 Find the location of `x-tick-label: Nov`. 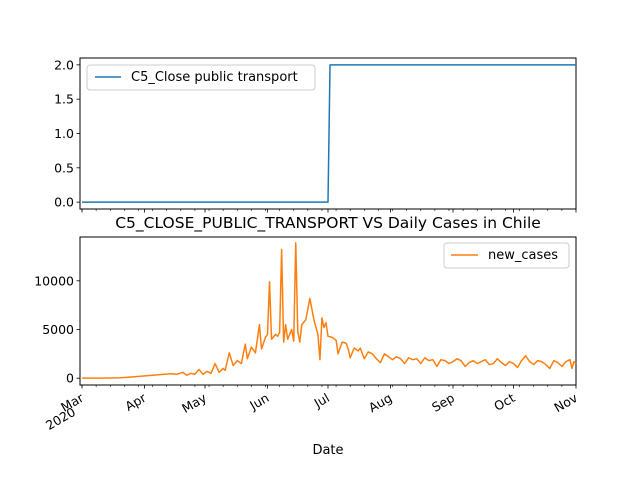

x-tick-label: Nov is located at coordinates (565, 402).